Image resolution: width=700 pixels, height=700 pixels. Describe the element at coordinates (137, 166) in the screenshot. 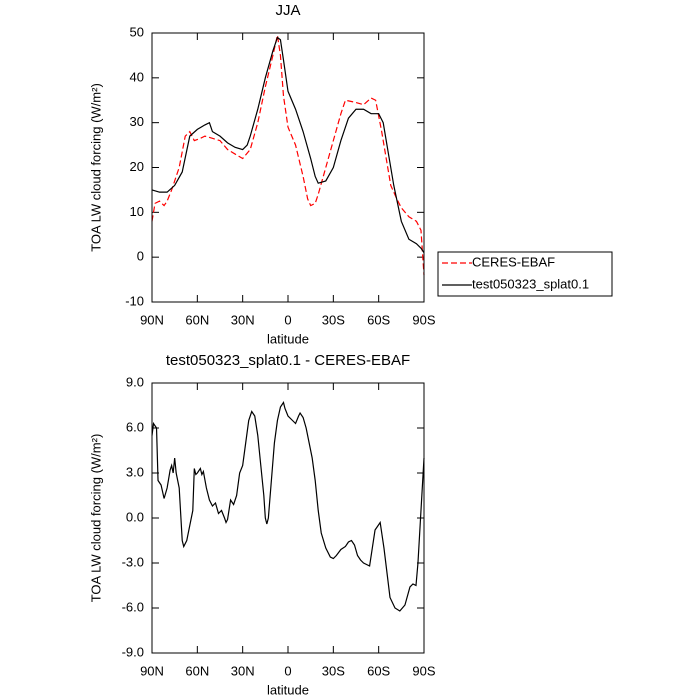

I see `y-tick-label: 20` at that location.